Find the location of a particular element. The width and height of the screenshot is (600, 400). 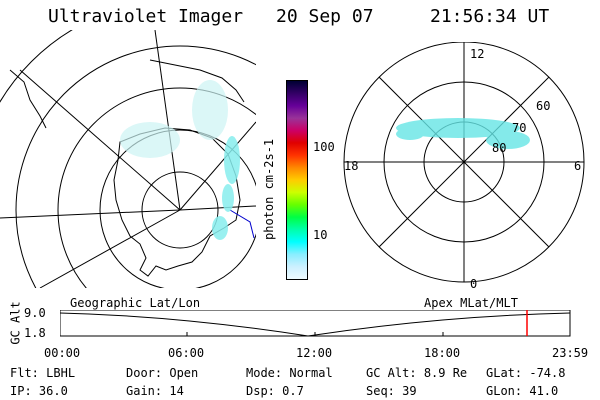

mlat-label-70: 70 is located at coordinates (519, 128).